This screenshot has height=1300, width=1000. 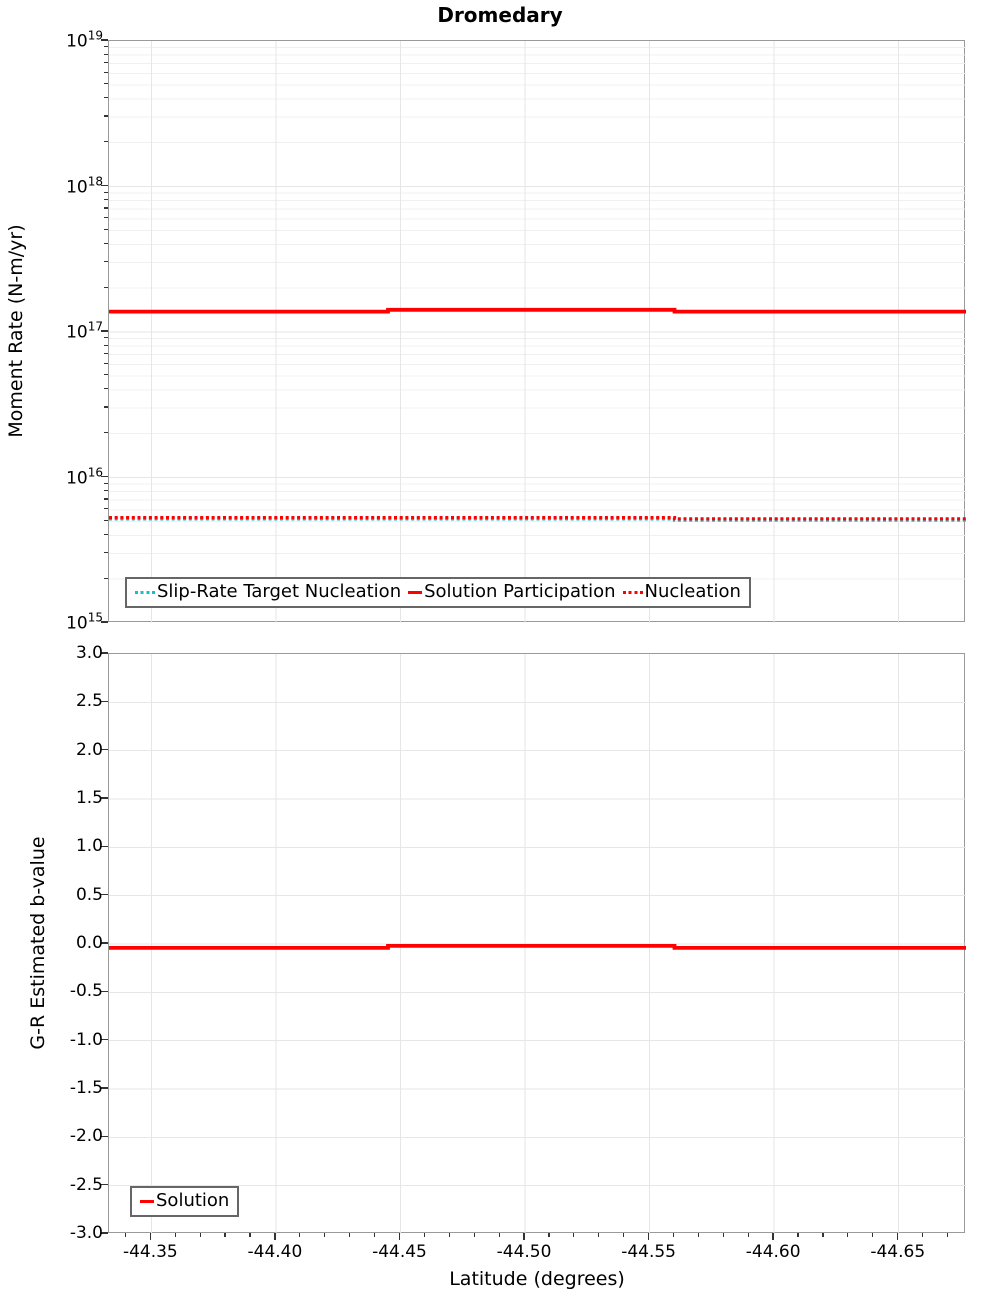 I want to click on top-y-tick-label: 1019, so click(x=84, y=40).